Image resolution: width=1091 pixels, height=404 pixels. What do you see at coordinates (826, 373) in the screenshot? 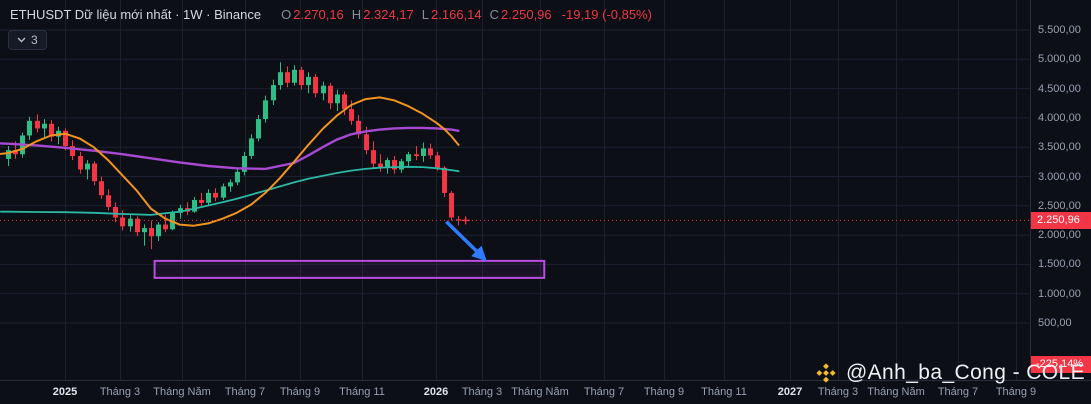
I see `binance-logo-icon` at bounding box center [826, 373].